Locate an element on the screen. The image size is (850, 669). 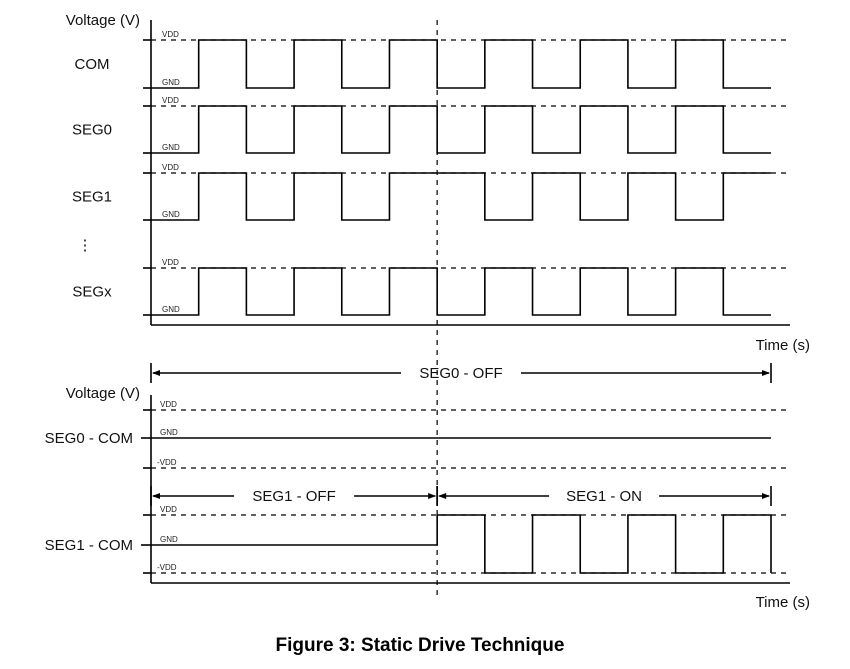
signal-seg0-com: SEG0 - COM VDD GND -VDD is located at coordinates (417, 434).